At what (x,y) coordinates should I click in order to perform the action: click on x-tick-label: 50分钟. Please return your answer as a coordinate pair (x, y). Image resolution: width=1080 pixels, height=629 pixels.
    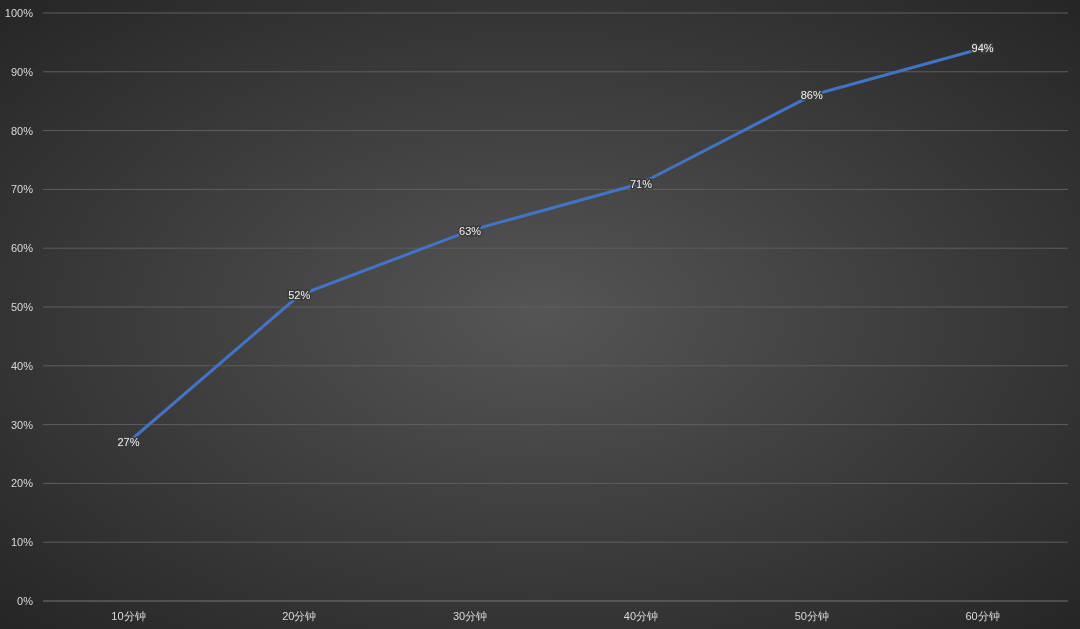
    Looking at the image, I should click on (811, 616).